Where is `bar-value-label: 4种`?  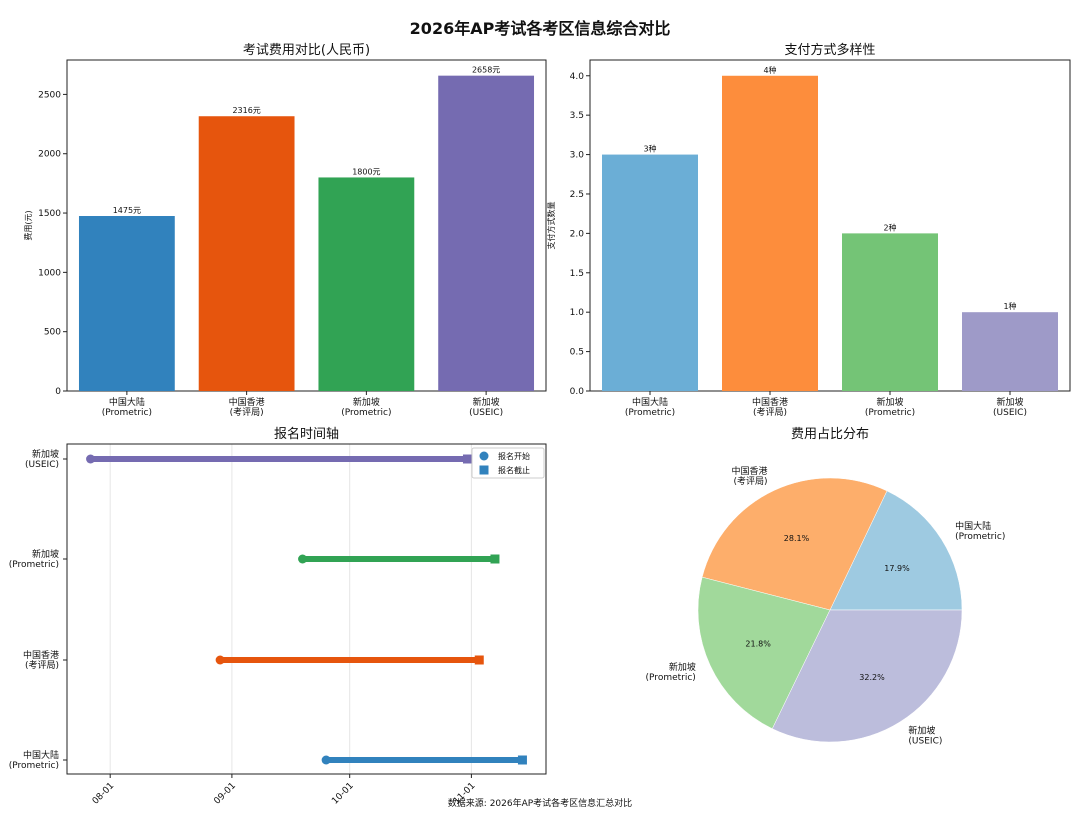
bar-value-label: 4种 is located at coordinates (769, 70).